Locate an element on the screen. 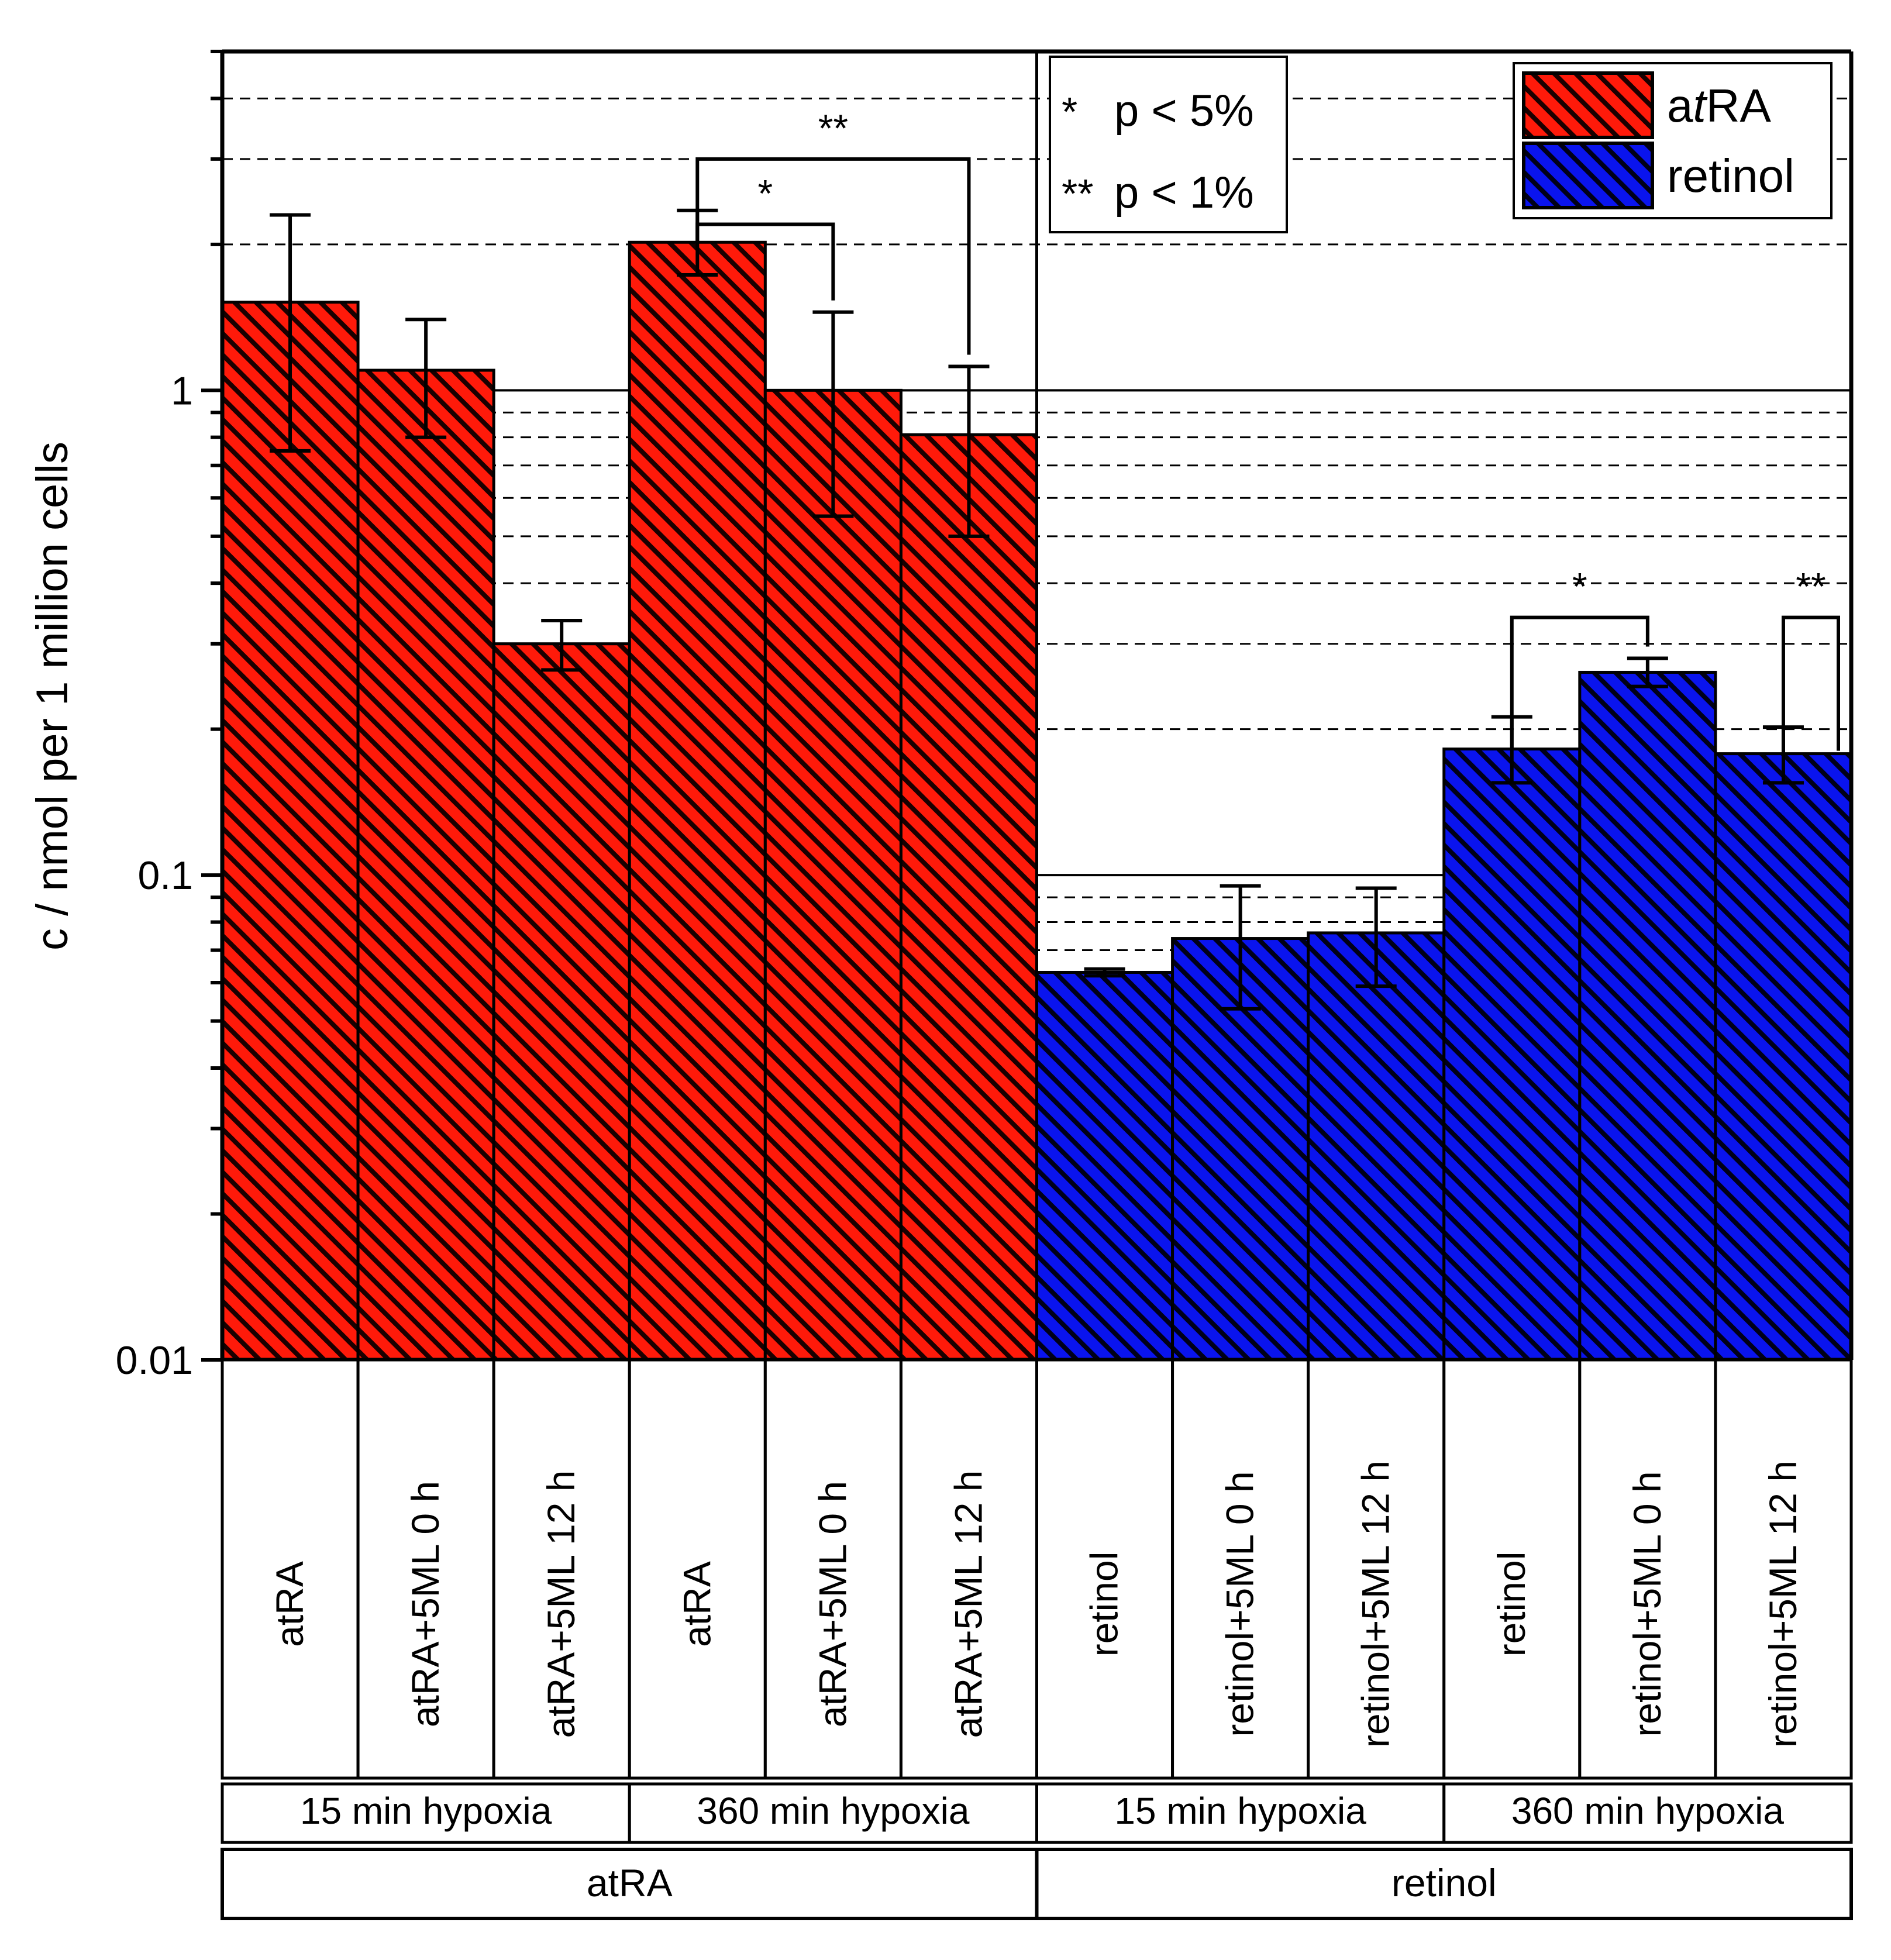 This screenshot has height=1960, width=1891. y-tick-label: 0.1 is located at coordinates (165, 875).